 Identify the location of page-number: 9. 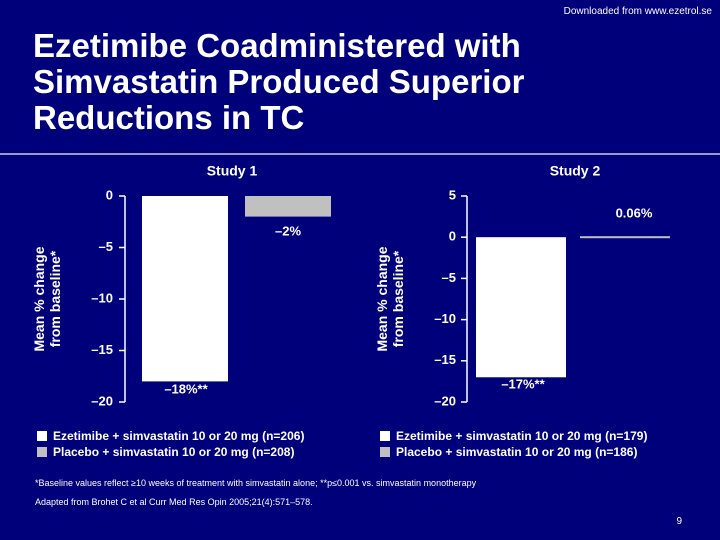
(679, 521).